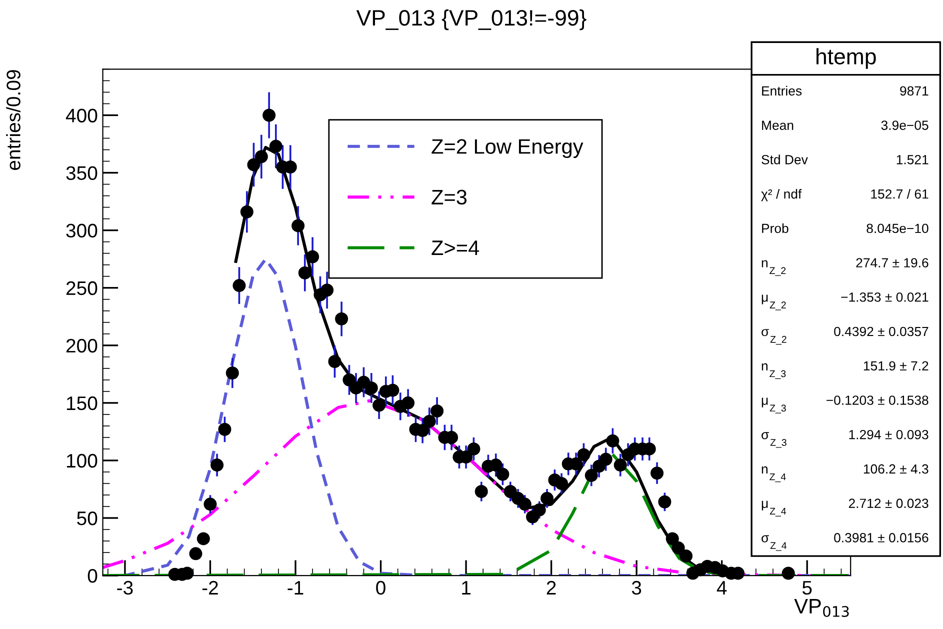  What do you see at coordinates (807, 588) in the screenshot?
I see `x-tick-label: 5` at bounding box center [807, 588].